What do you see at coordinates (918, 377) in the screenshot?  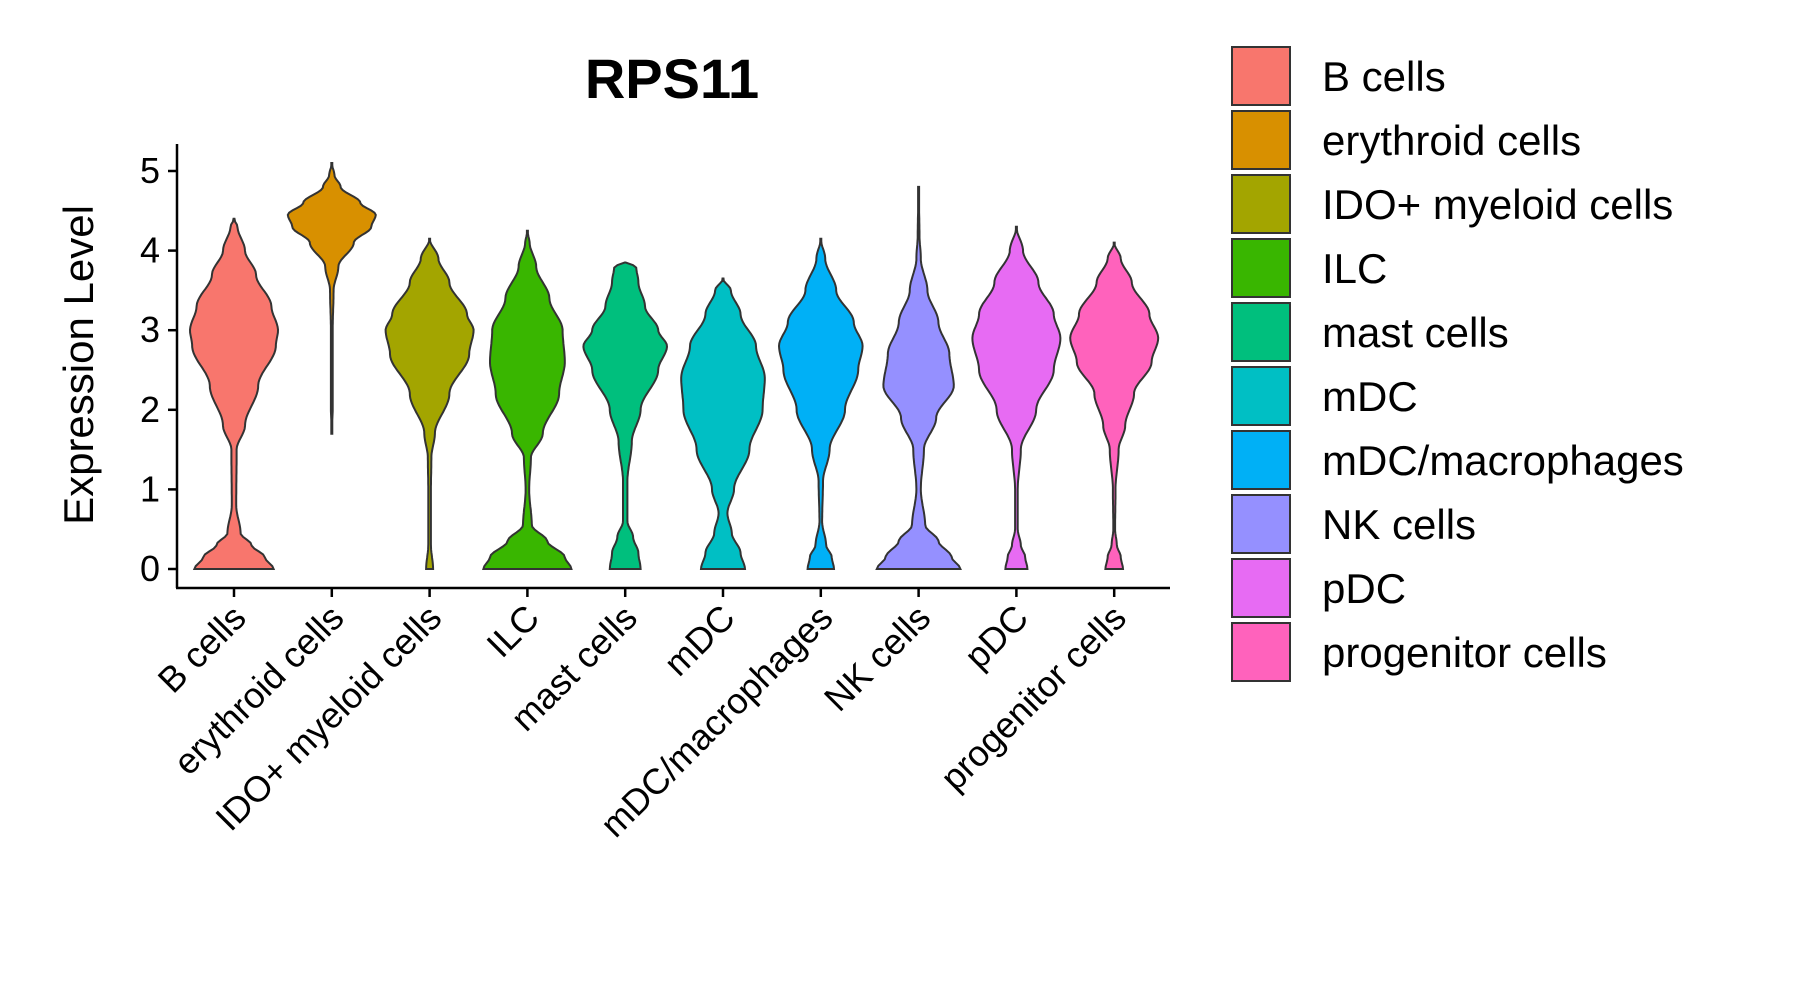 I see `violin-nk-cells` at bounding box center [918, 377].